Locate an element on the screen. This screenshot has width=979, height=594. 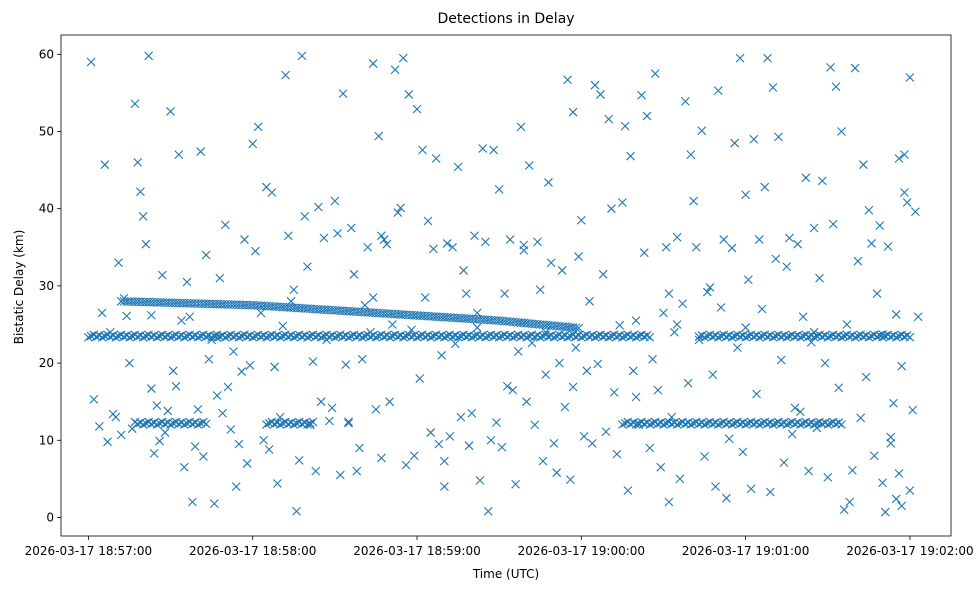
y-axis-ticks: 0 10 20 30 40 50 60 is located at coordinates (50, 285).